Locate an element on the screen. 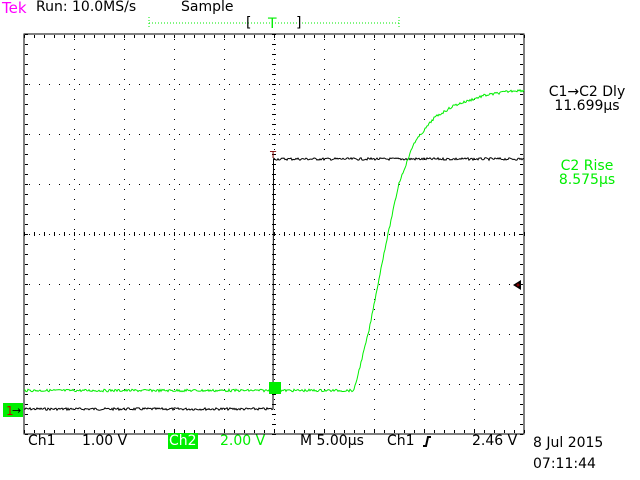  ch2-label: Ch2 is located at coordinates (183, 441).